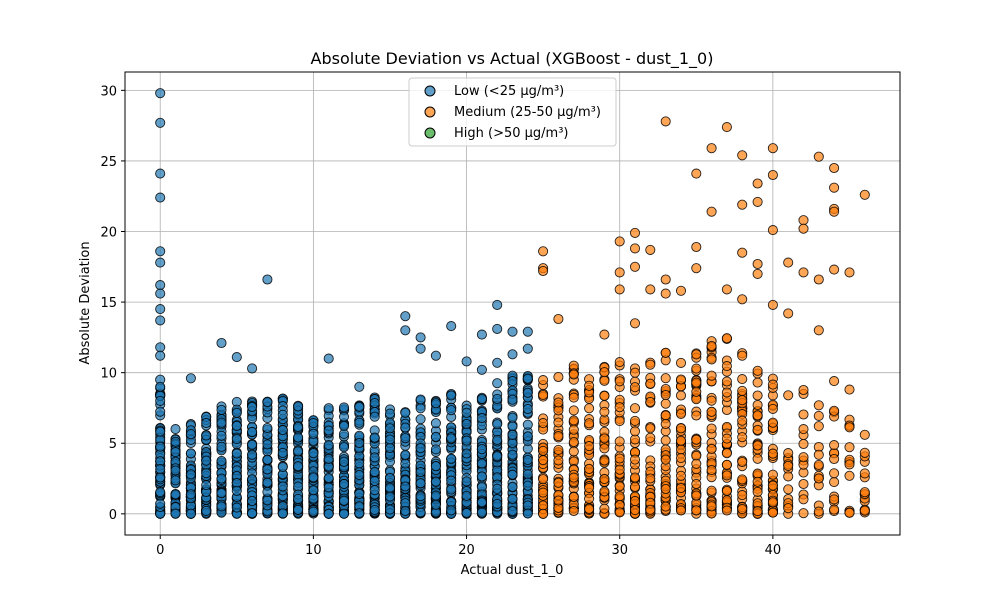  What do you see at coordinates (512, 570) in the screenshot?
I see `x-axis-label: Actual dust_1_0` at bounding box center [512, 570].